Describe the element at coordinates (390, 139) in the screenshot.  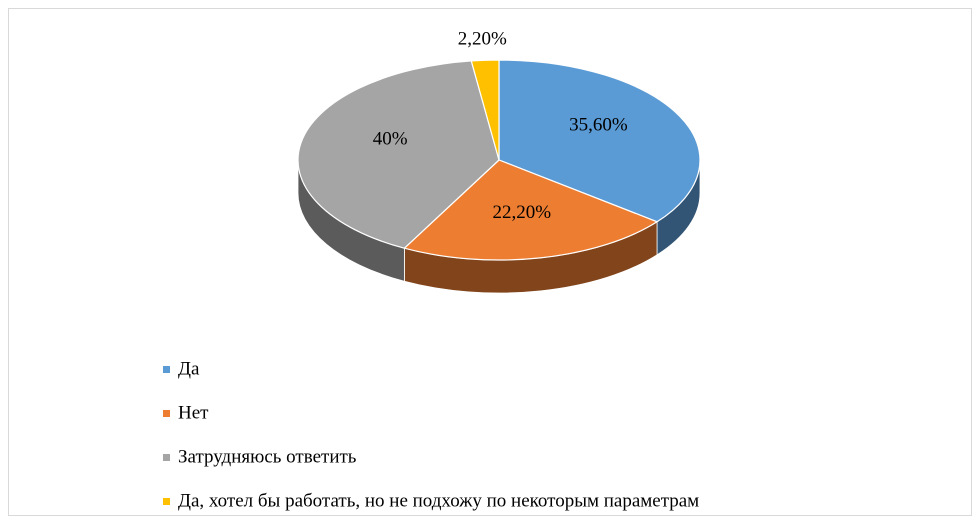
I see `data-label: 40%` at that location.